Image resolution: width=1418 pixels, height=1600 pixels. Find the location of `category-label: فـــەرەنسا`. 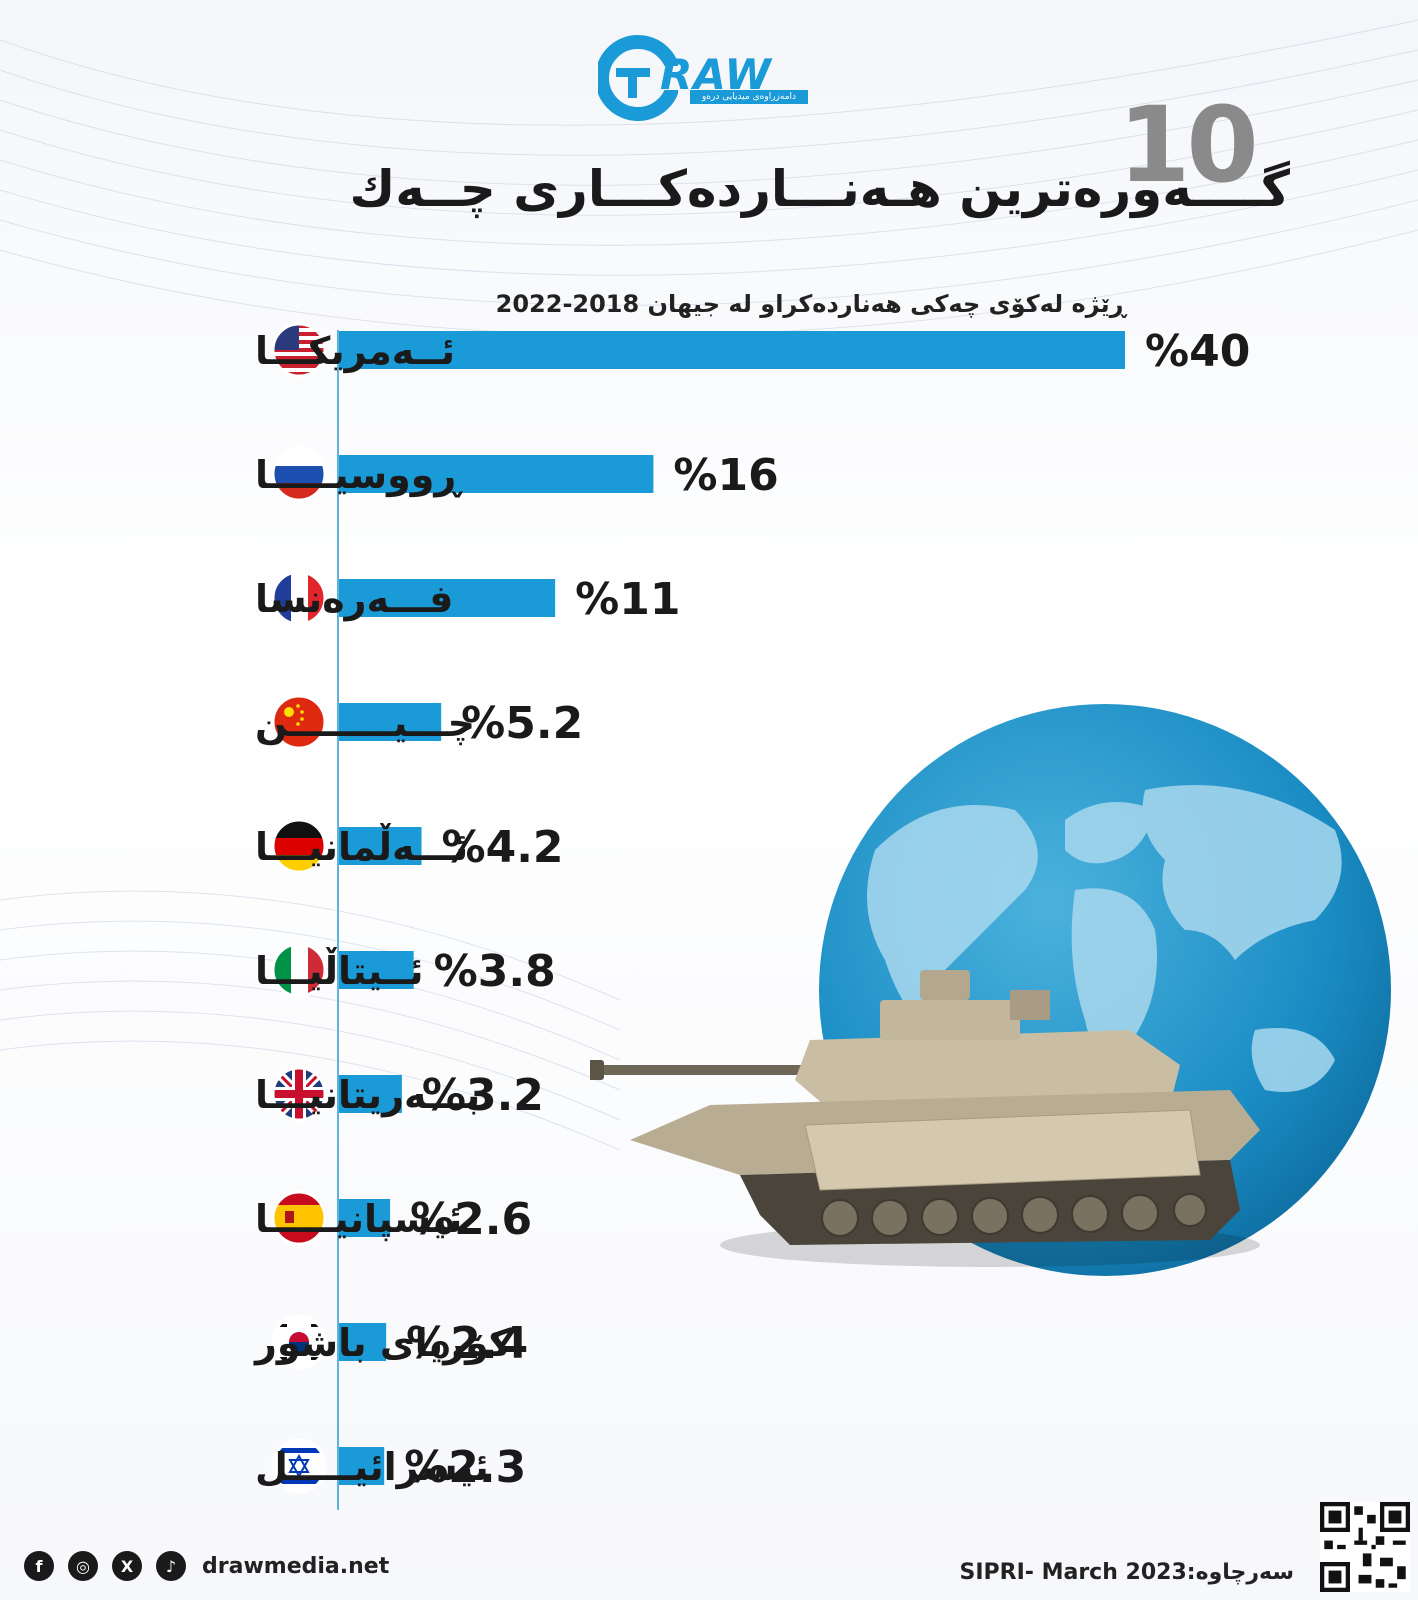

category-label: فـــەرەنسا is located at coordinates (354, 599).